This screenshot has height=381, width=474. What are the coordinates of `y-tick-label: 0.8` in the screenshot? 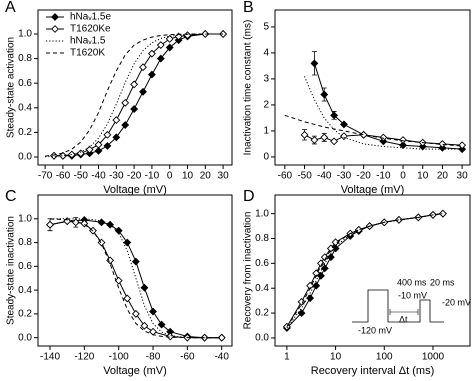 It's located at (25, 58).